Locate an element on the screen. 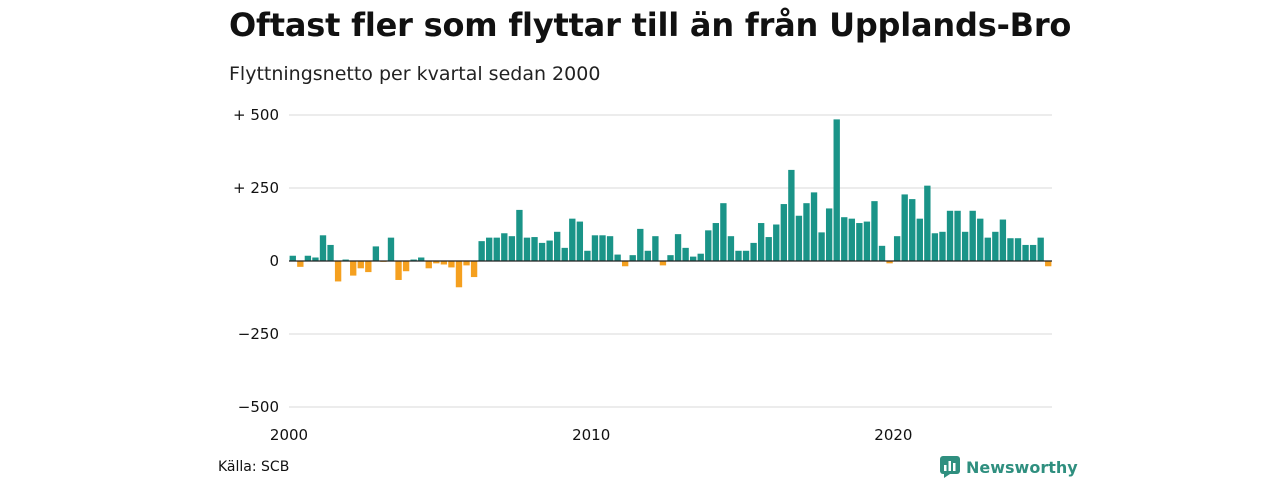 The height and width of the screenshot is (480, 1280). bar: 2007 K2: 85 is located at coordinates (512, 248).